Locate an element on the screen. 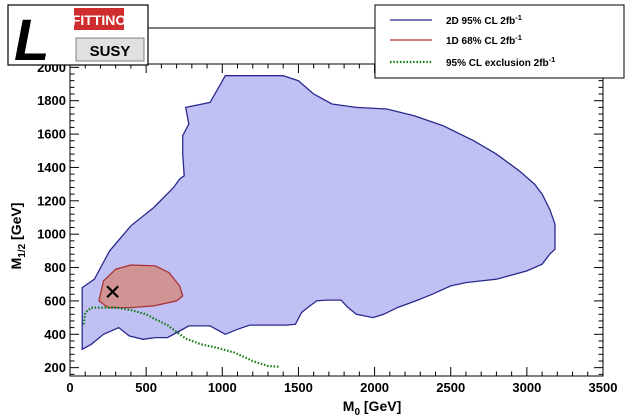  logo-bottom-text: SUSY is located at coordinates (110, 51).